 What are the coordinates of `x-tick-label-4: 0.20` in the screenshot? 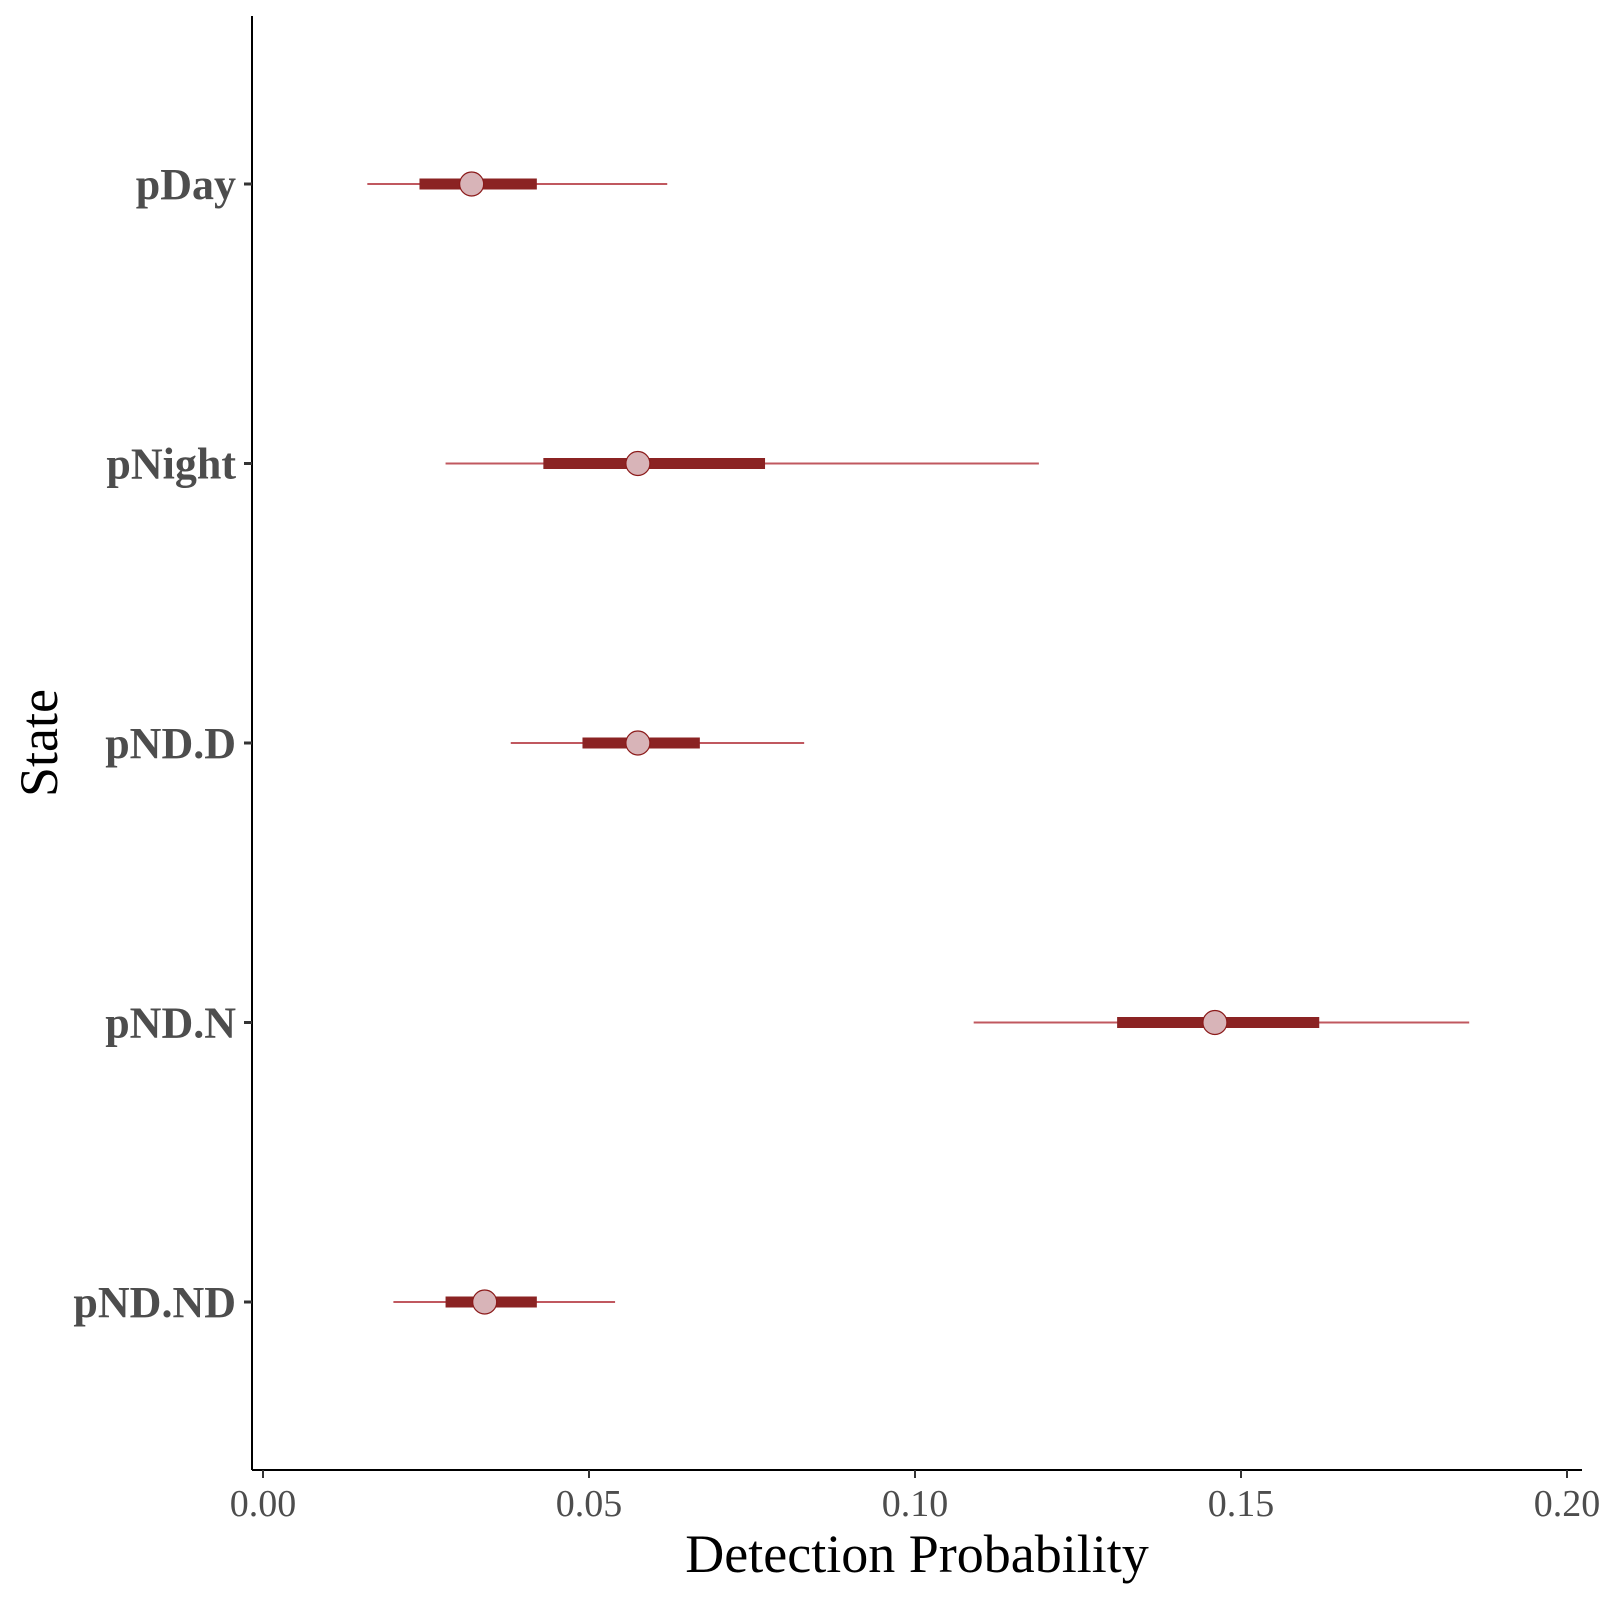 It's located at (1567, 1504).